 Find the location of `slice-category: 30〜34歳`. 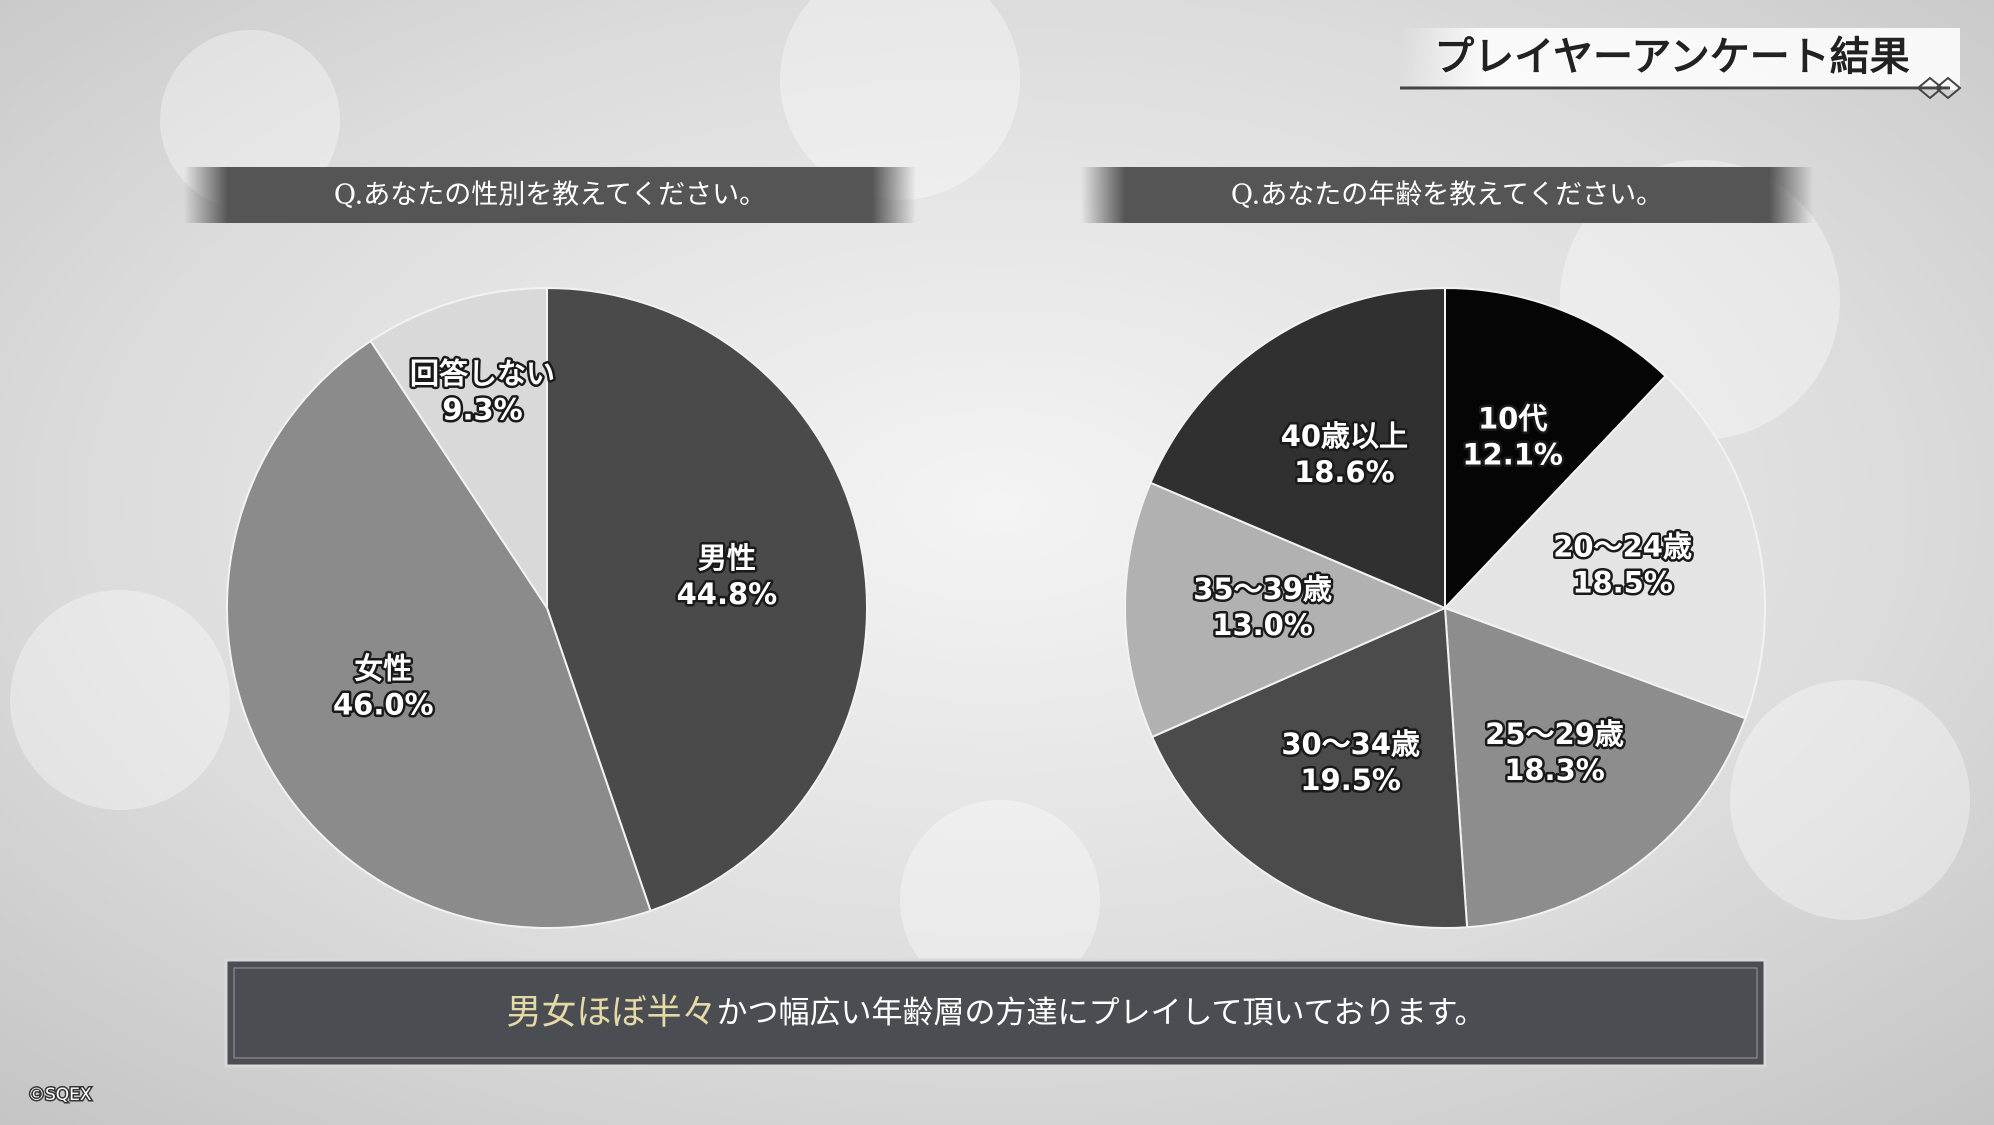

slice-category: 30〜34歳 is located at coordinates (1350, 744).